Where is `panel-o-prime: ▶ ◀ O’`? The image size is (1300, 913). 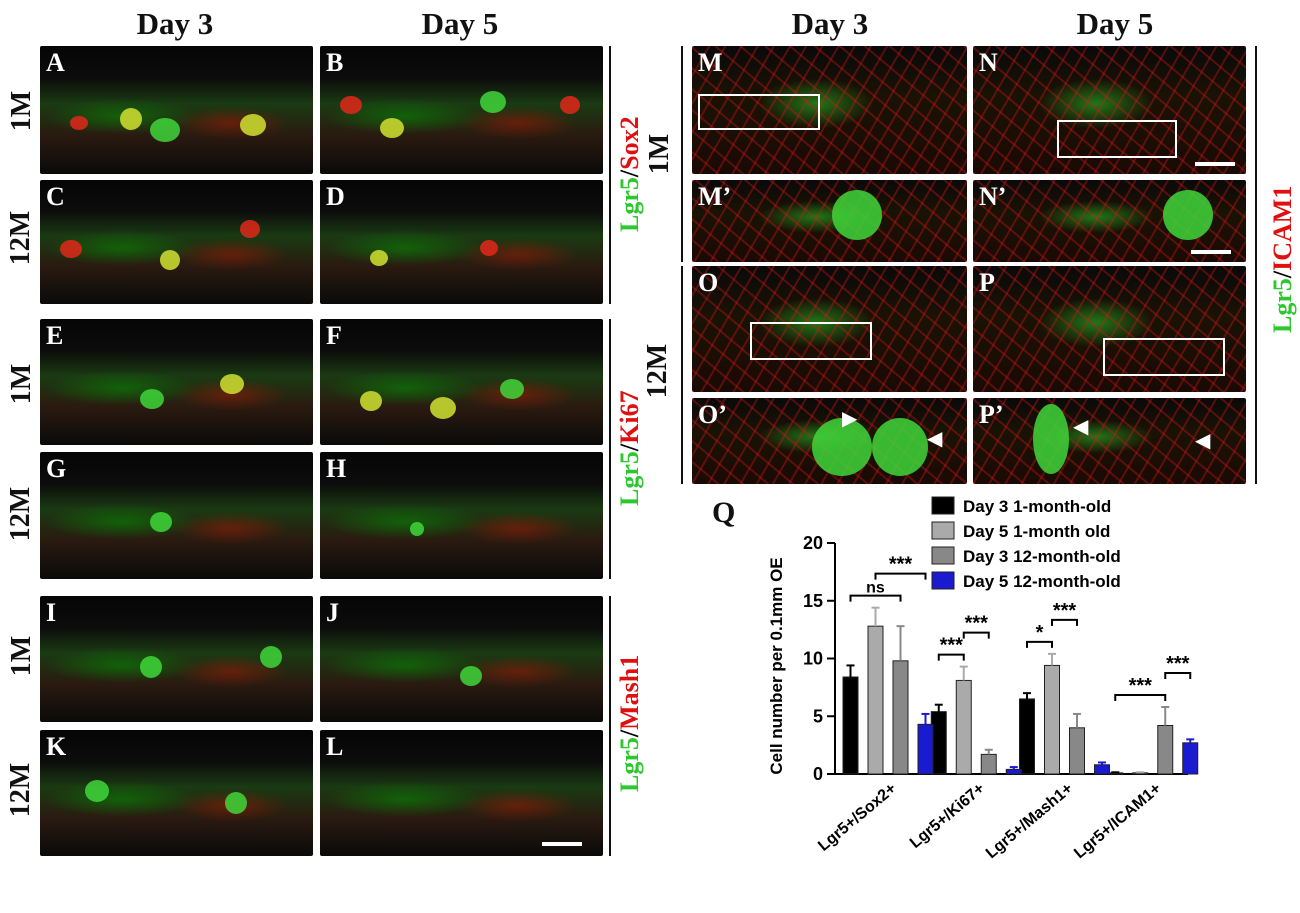
panel-o-prime: ▶ ◀ O’ is located at coordinates (829, 441).